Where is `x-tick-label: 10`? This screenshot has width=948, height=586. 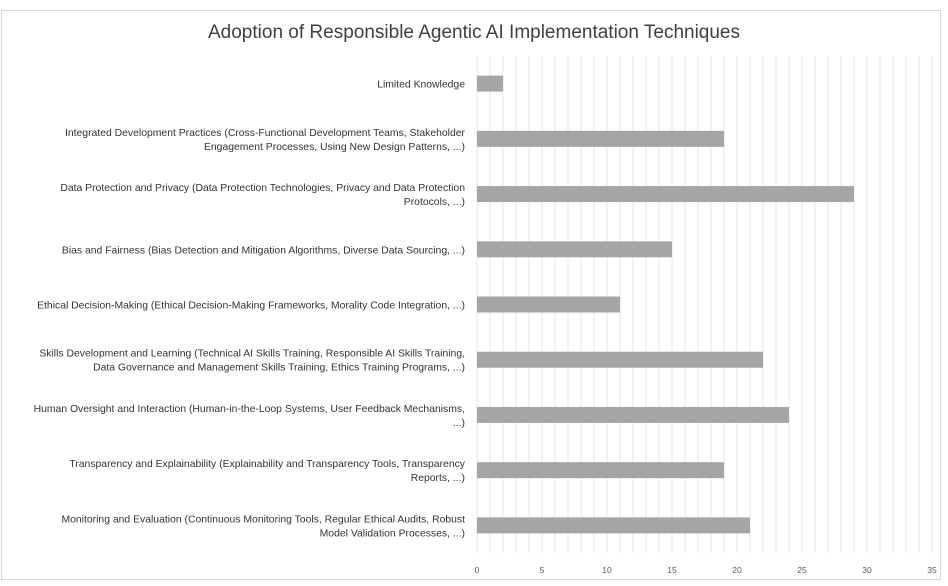 x-tick-label: 10 is located at coordinates (607, 570).